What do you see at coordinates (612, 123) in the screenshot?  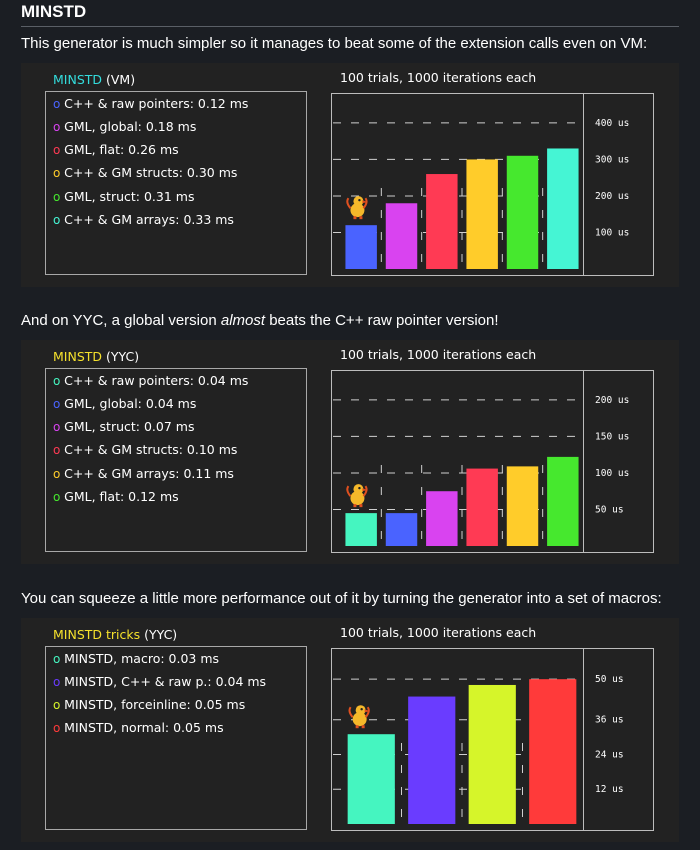 I see `y-tick-label: 400 us` at bounding box center [612, 123].